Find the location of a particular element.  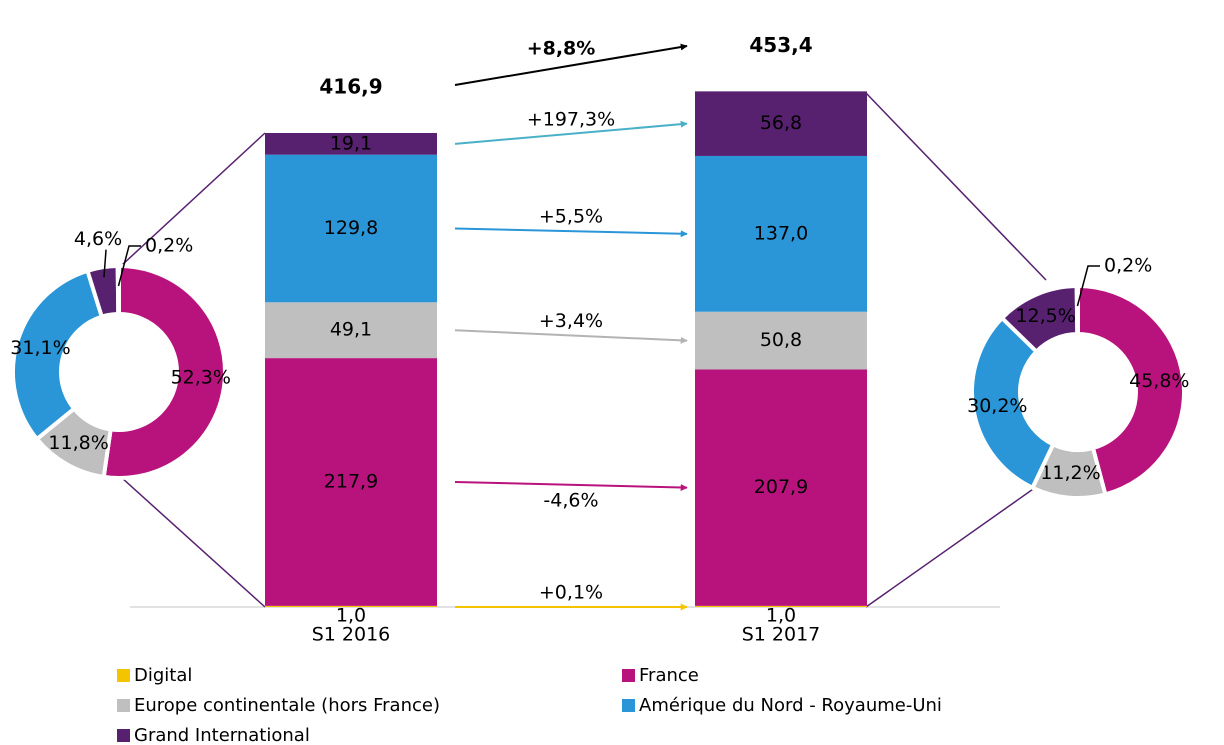

segment-label: 137,0 is located at coordinates (781, 233).